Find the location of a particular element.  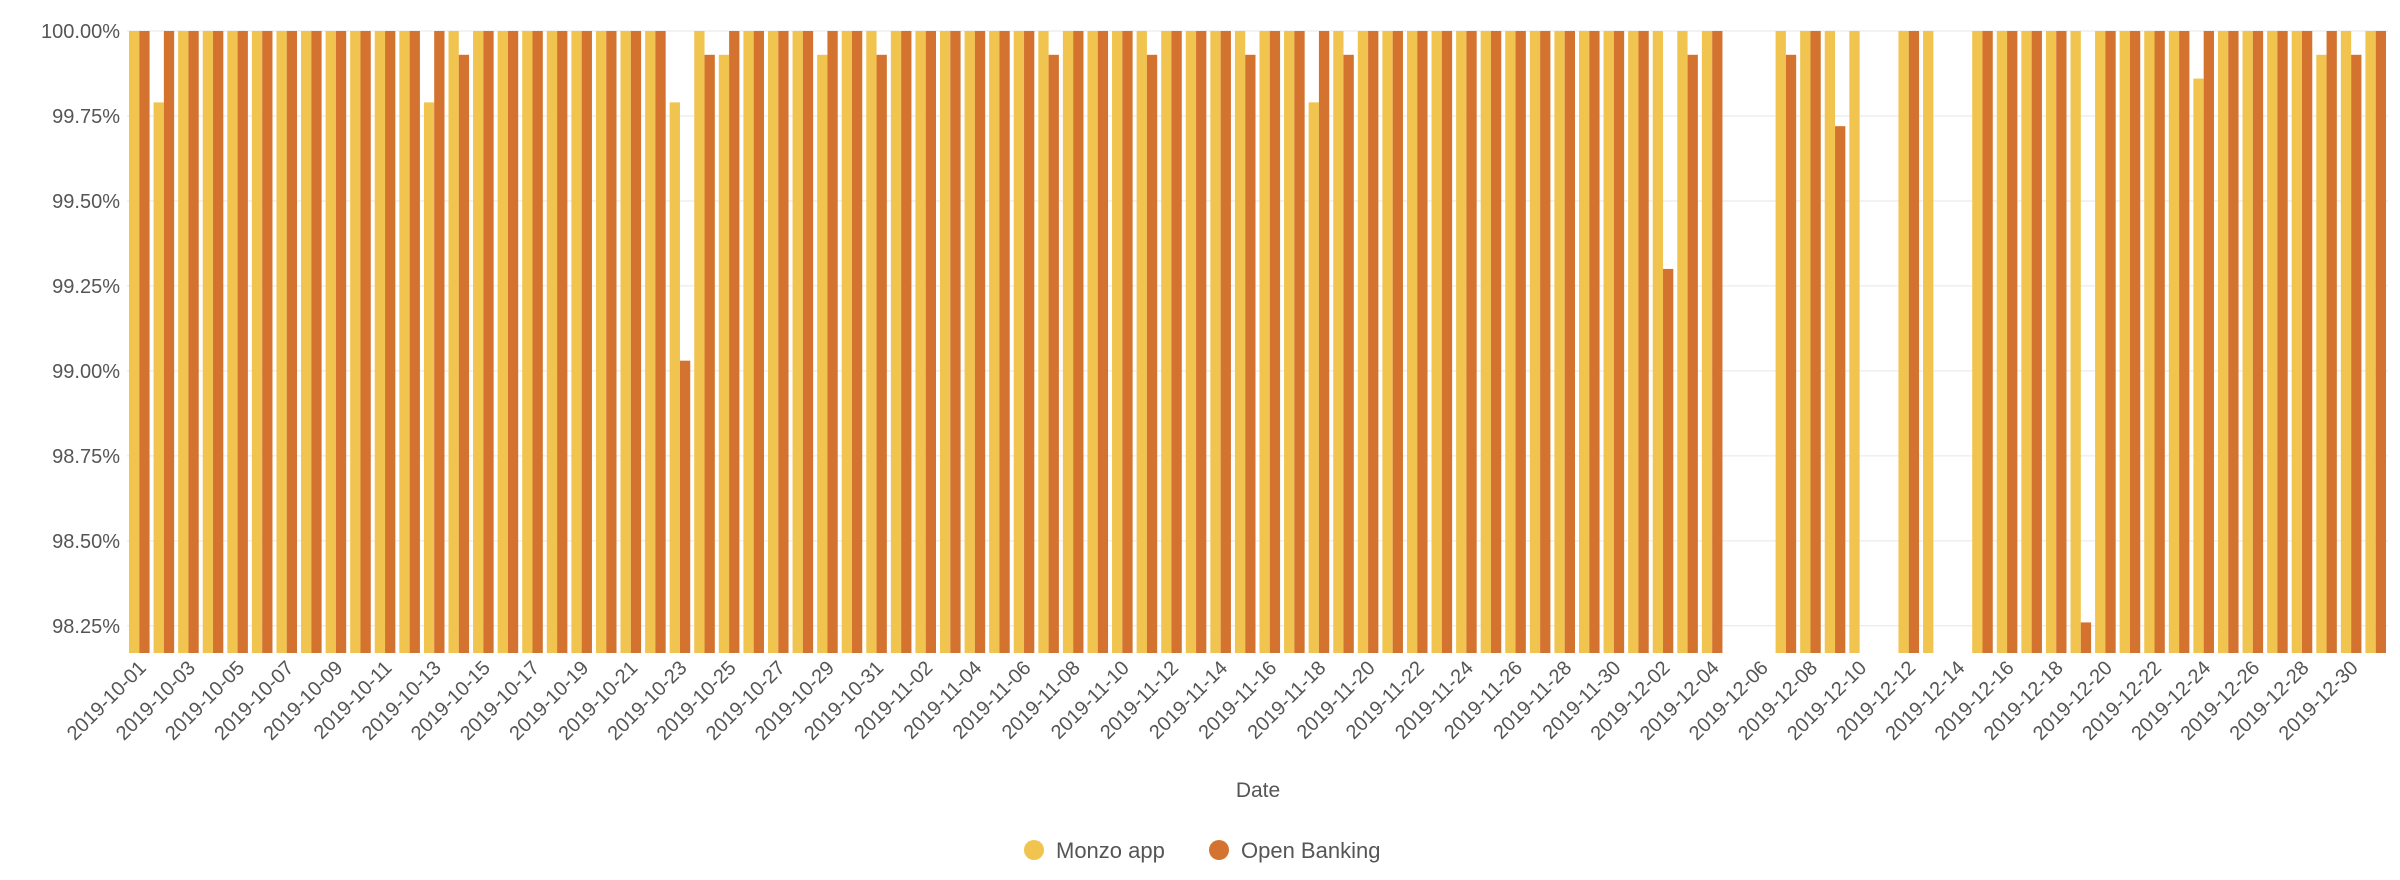

legend-item: Open Banking is located at coordinates (1294, 850).